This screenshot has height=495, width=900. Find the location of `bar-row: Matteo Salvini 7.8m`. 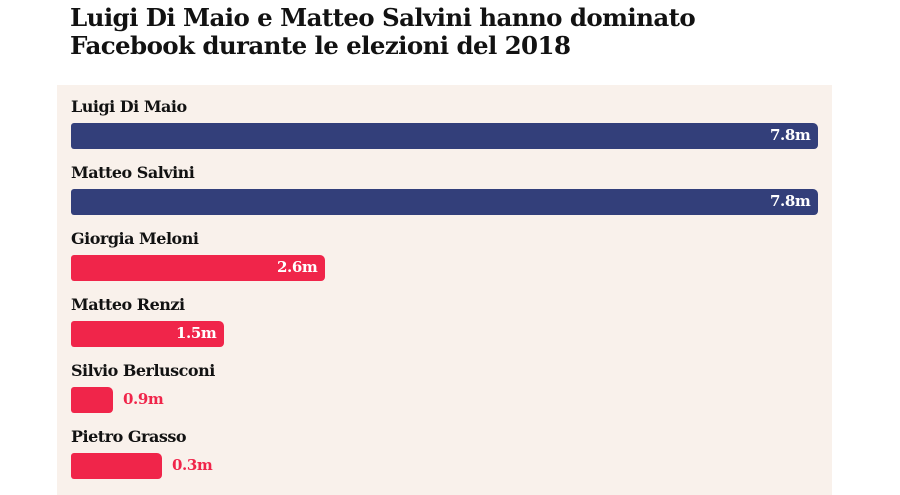

bar-row: Matteo Salvini 7.8m is located at coordinates (451, 189).